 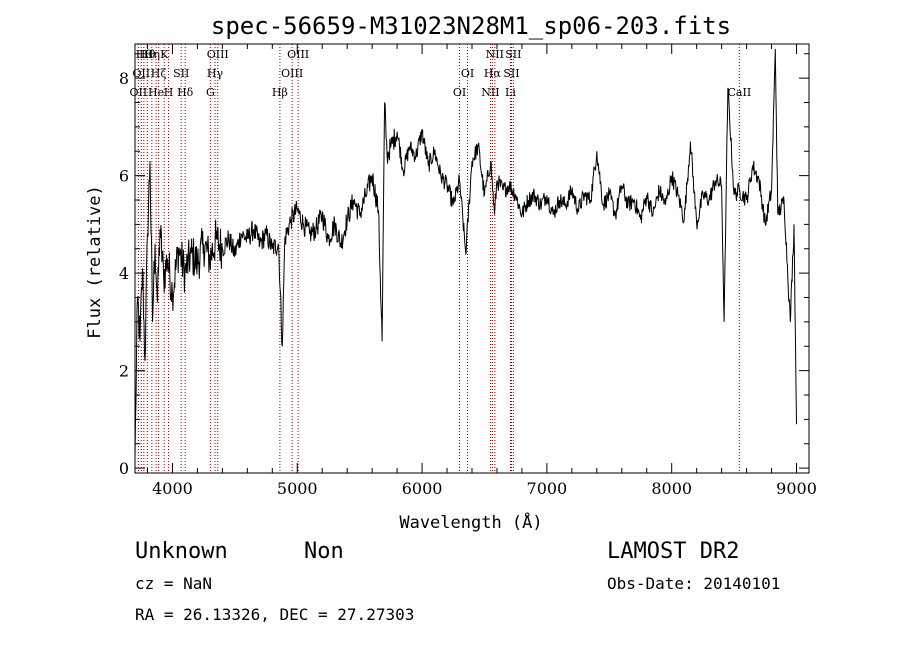 I want to click on line-label: Hδ, so click(x=185, y=92).